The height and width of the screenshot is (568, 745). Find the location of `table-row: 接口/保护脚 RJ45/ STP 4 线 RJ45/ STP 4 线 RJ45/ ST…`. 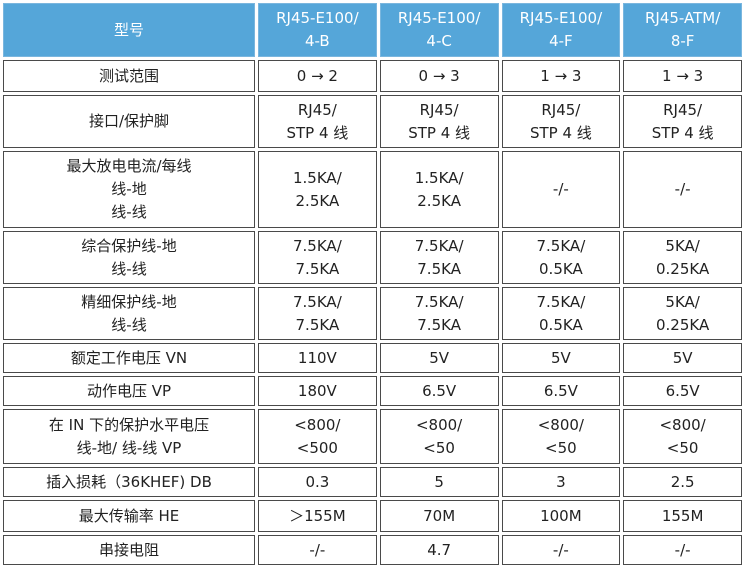

table-row: 接口/保护脚 RJ45/ STP 4 线 RJ45/ STP 4 线 RJ45/ ST… is located at coordinates (372, 121).